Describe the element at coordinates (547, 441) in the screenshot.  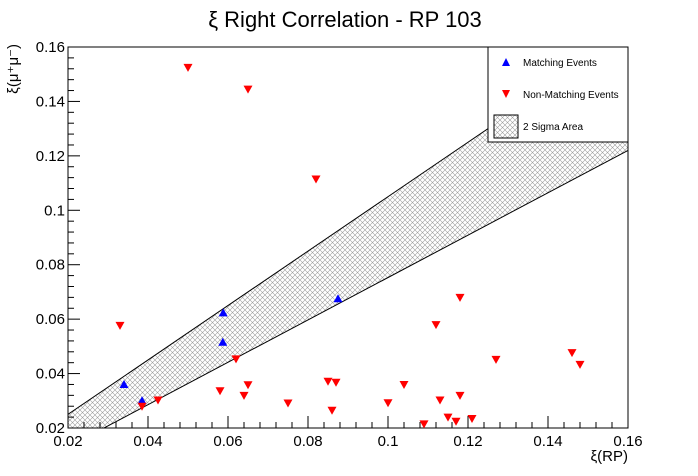
I see `x-tick-label: 0.14` at that location.